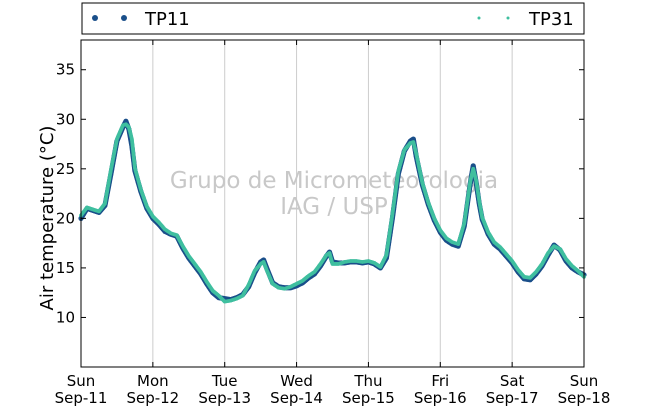 Image resolution: width=650 pixels, height=409 pixels. Describe the element at coordinates (153, 381) in the screenshot. I see `x-tick-label-day: Mon` at that location.